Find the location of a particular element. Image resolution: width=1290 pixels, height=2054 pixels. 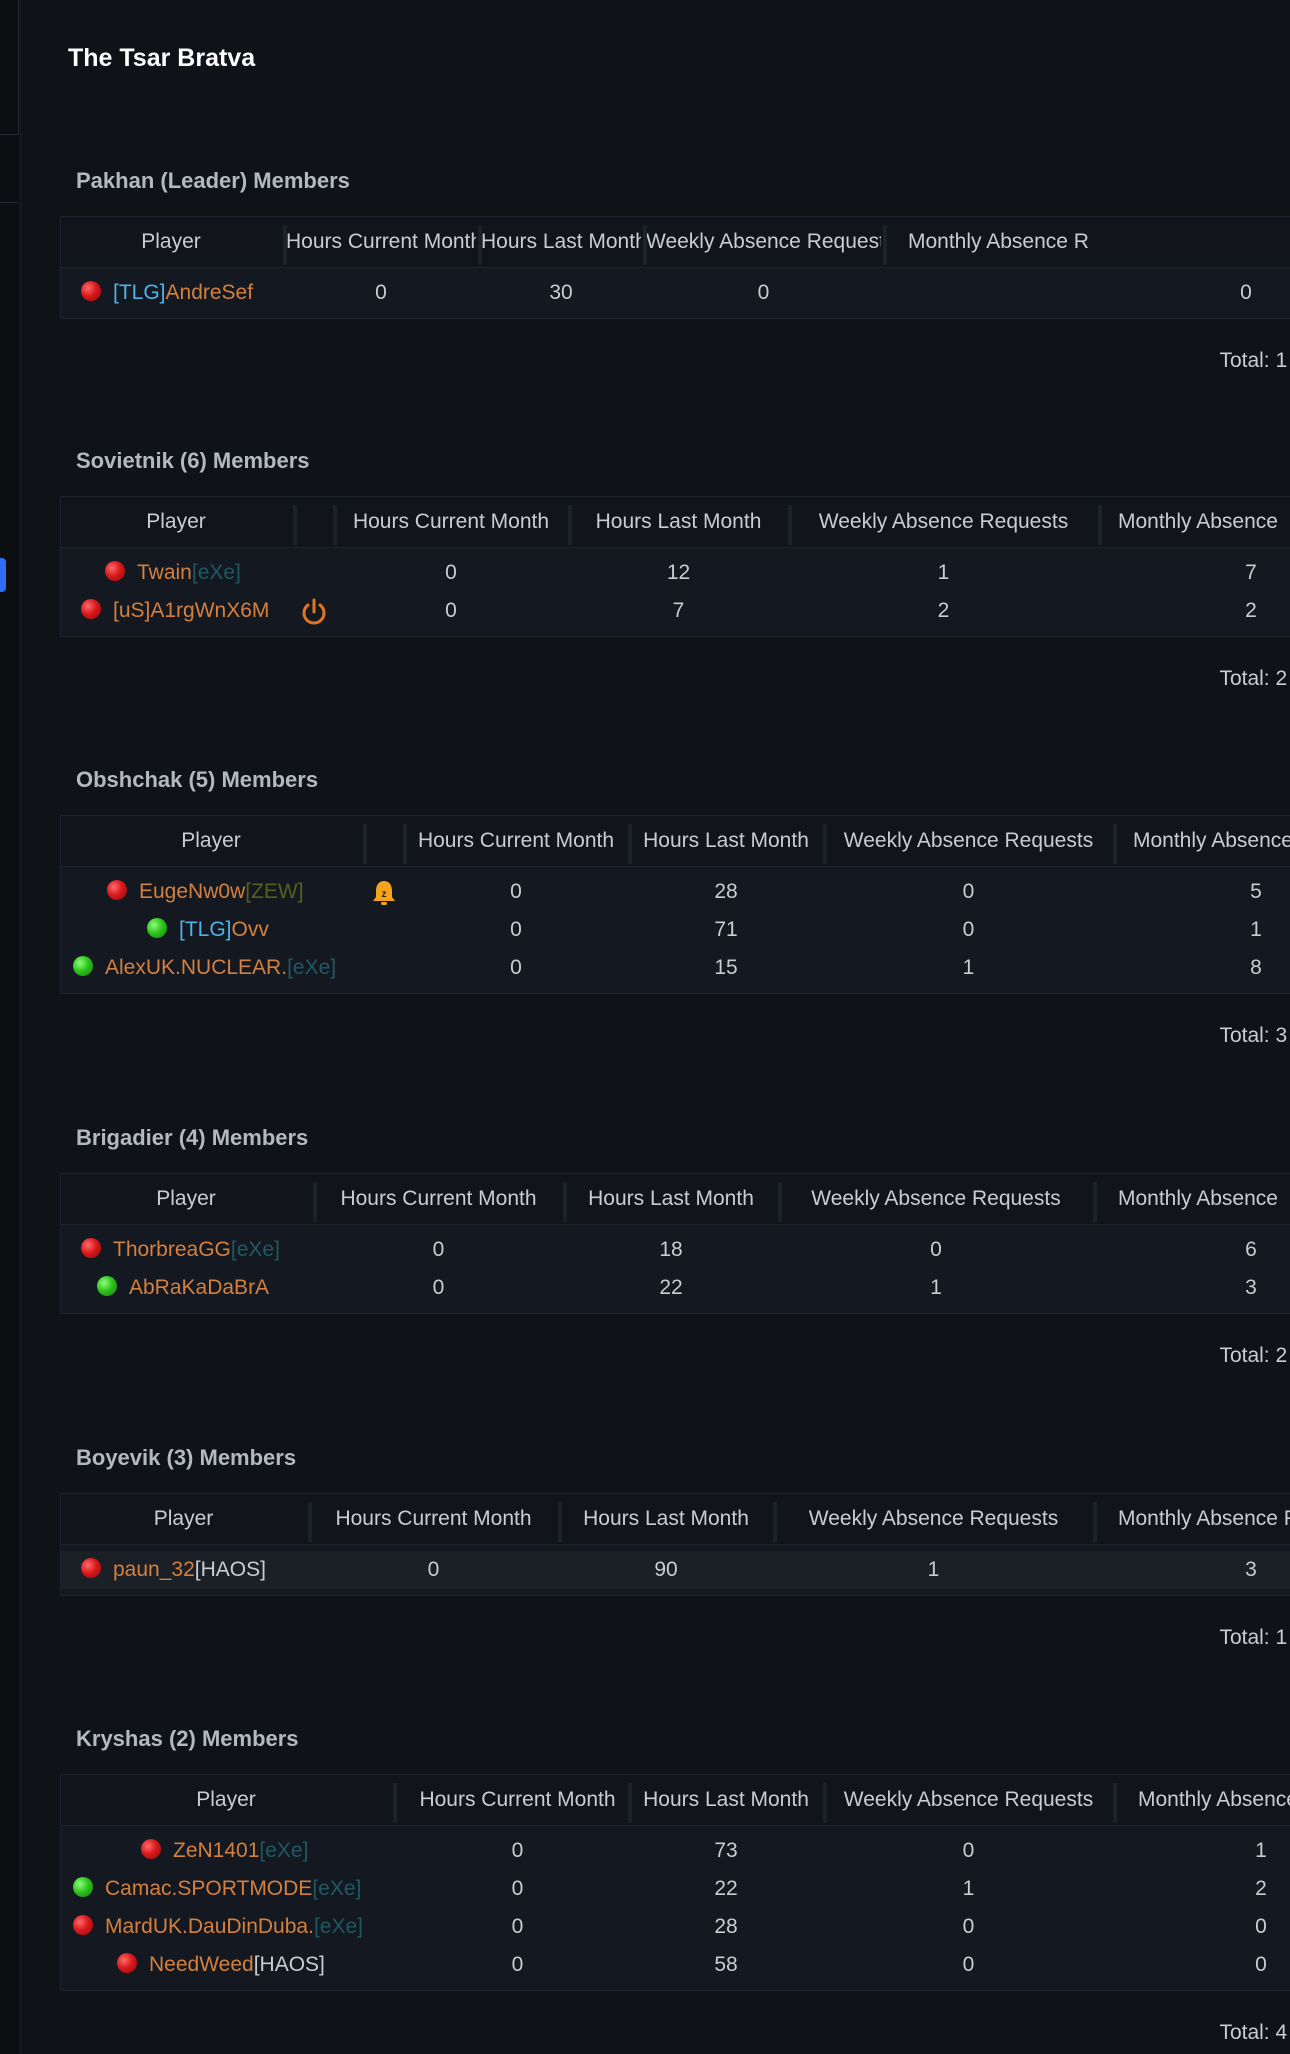

table-row: [TLG]AndreSef 0 30 0 0 is located at coordinates (675, 293).